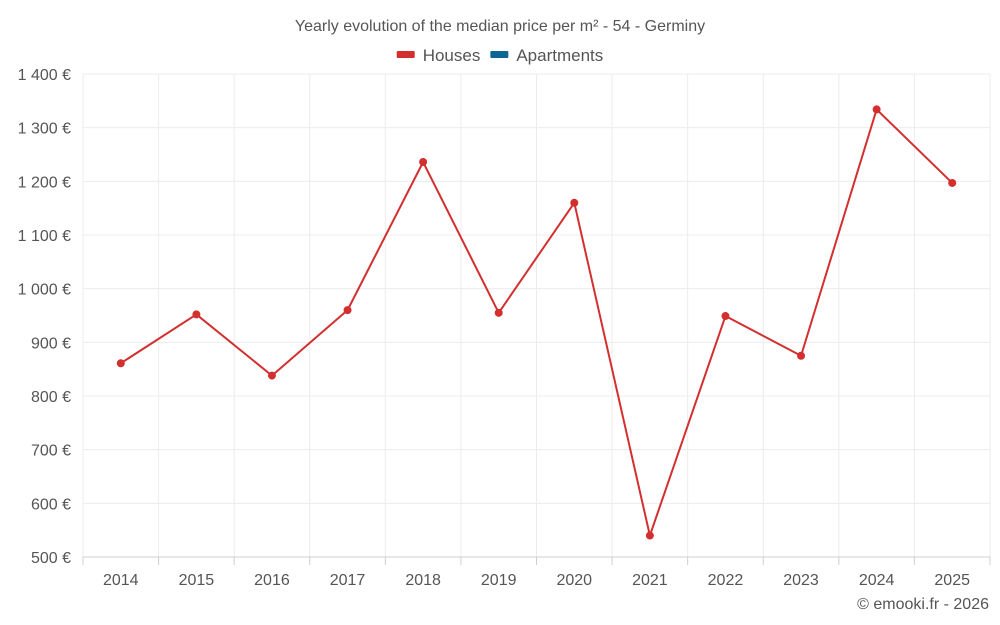  What do you see at coordinates (51, 504) in the screenshot?
I see `y-tick-label: 600 €` at bounding box center [51, 504].